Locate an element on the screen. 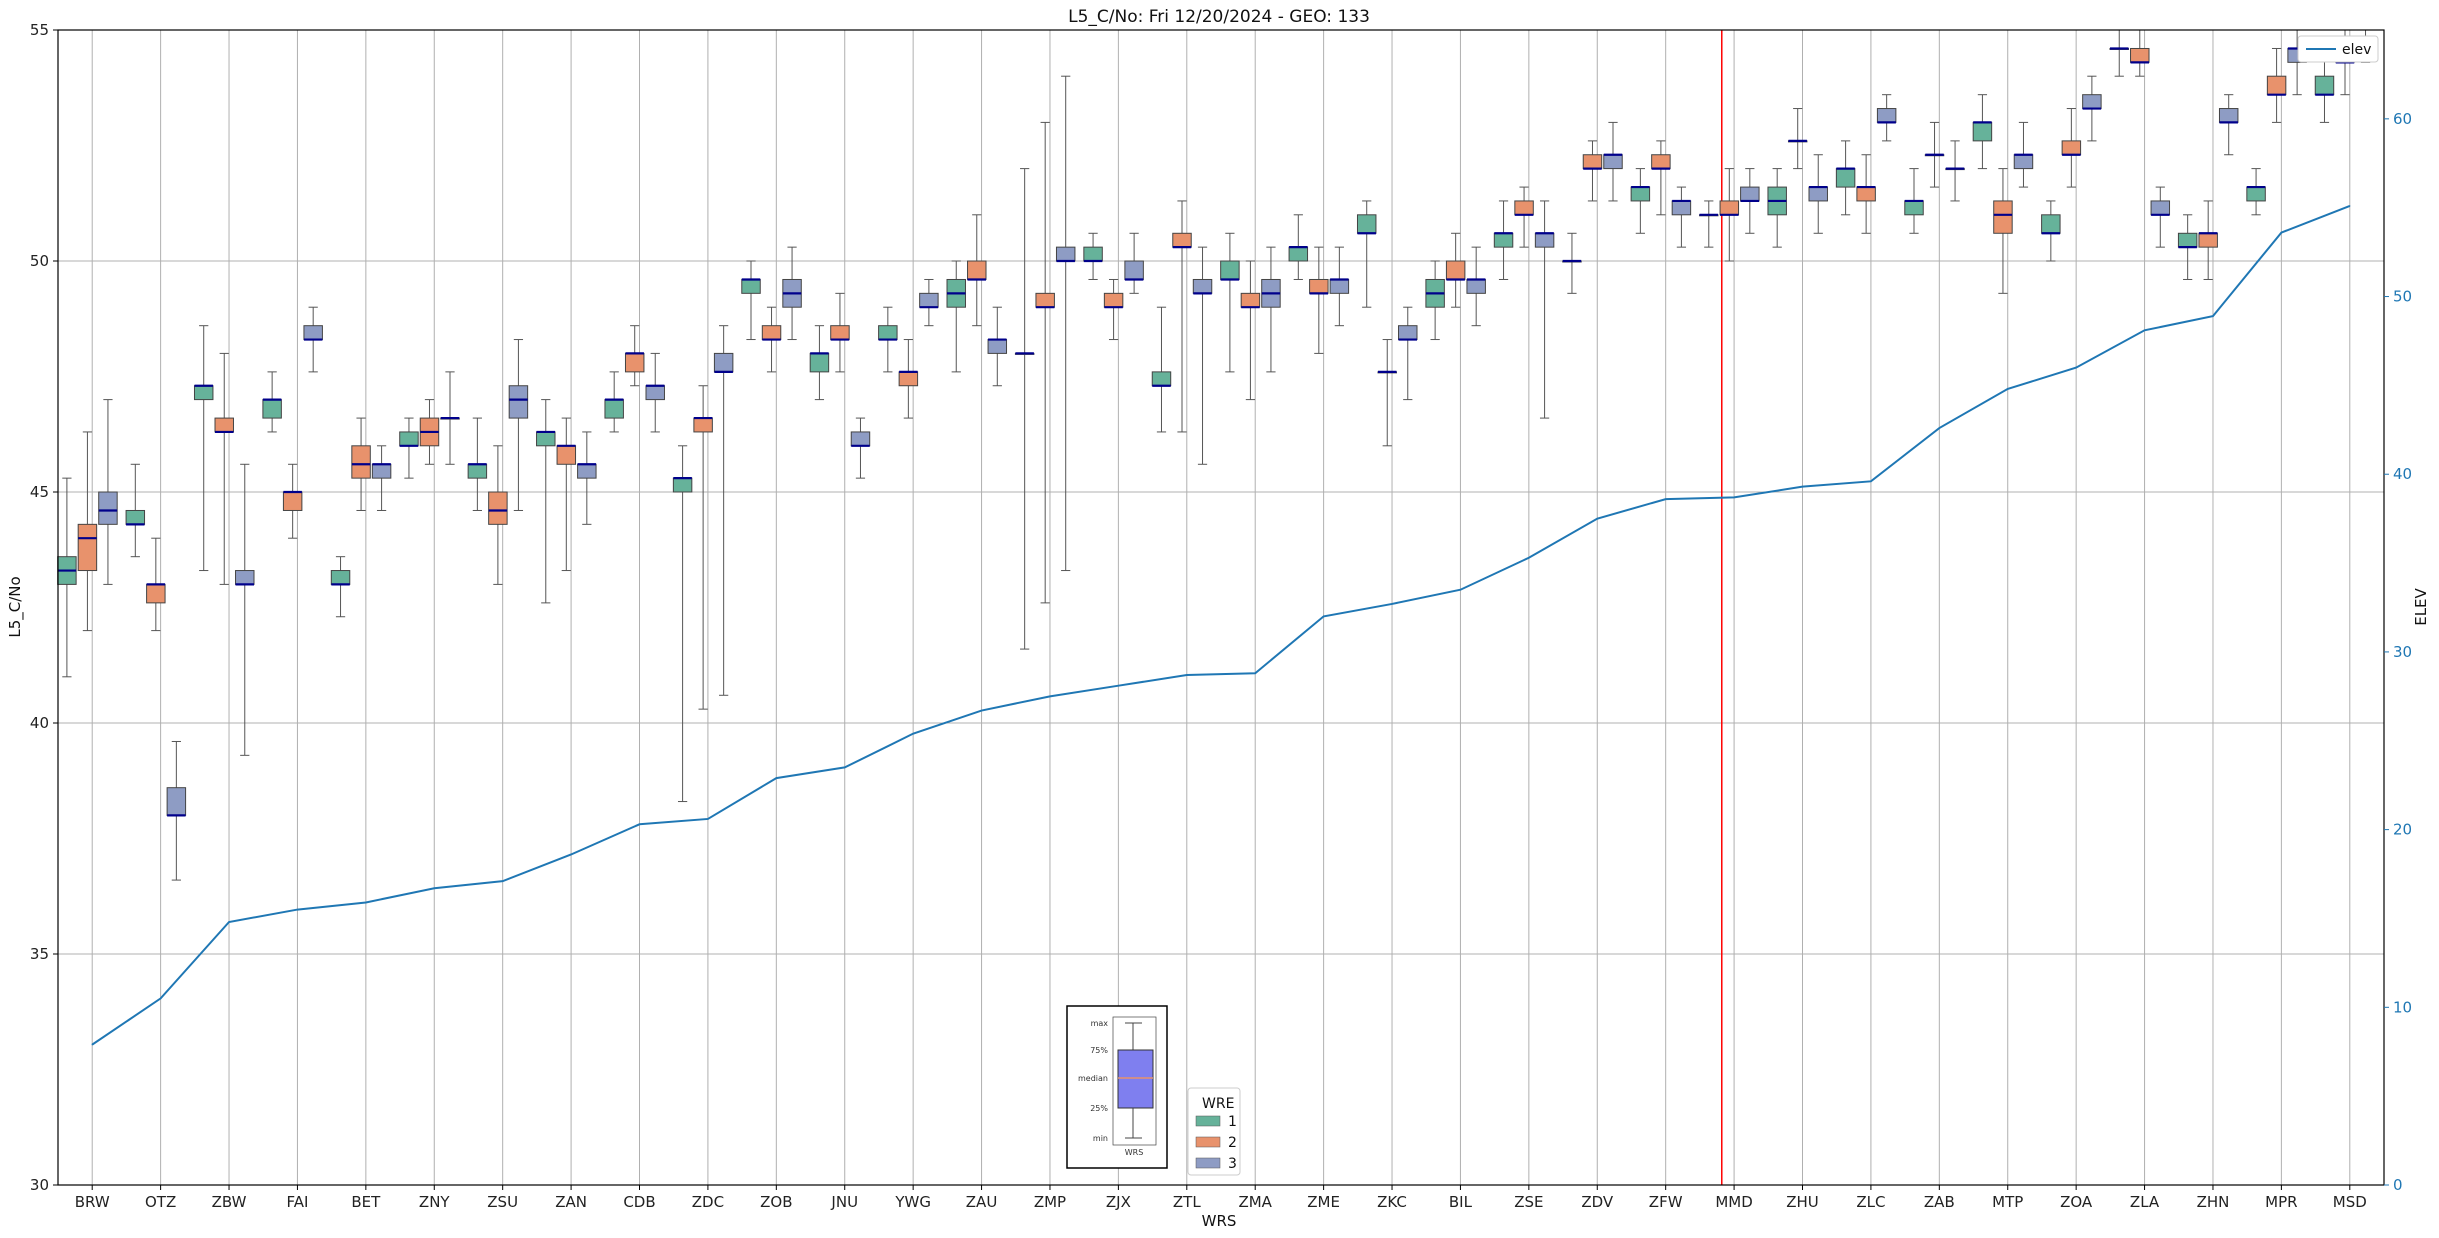 The image size is (2439, 1238). box-ZMP-wre3 is located at coordinates (1065, 323).